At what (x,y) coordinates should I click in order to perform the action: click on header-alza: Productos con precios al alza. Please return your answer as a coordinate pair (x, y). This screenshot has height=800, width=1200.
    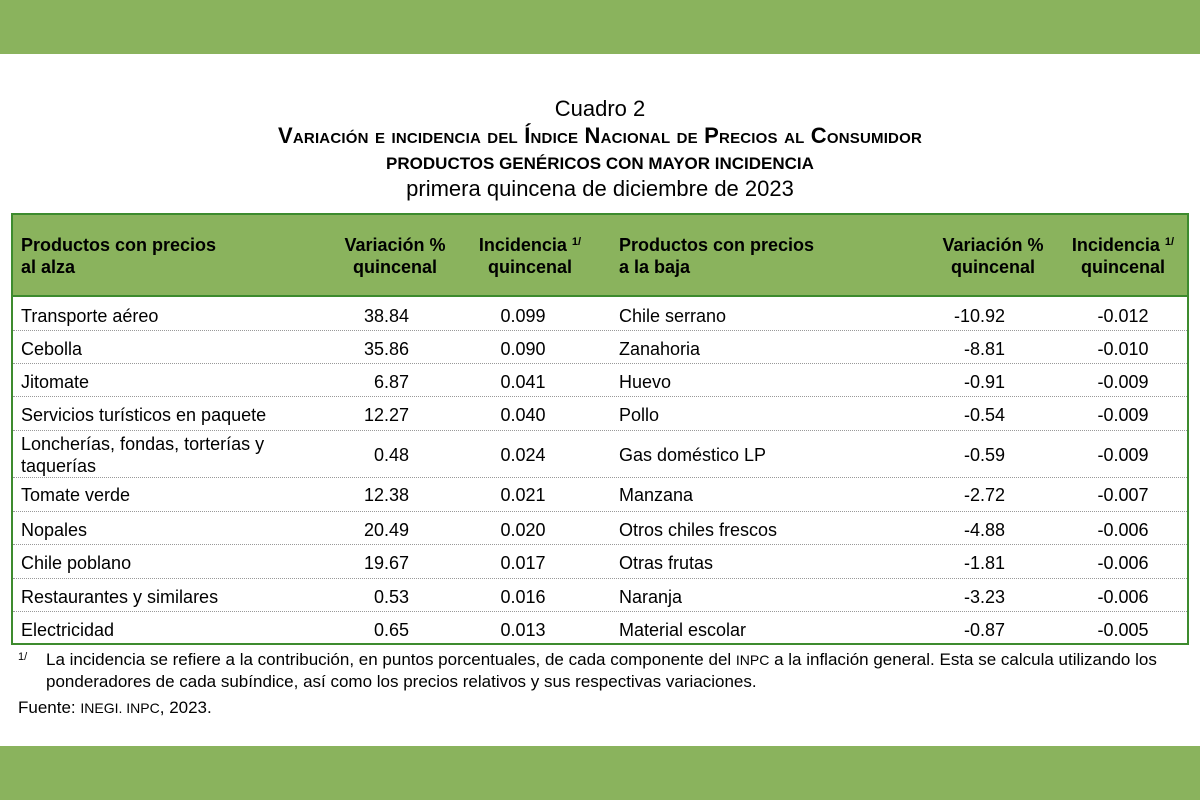
    Looking at the image, I should click on (166, 256).